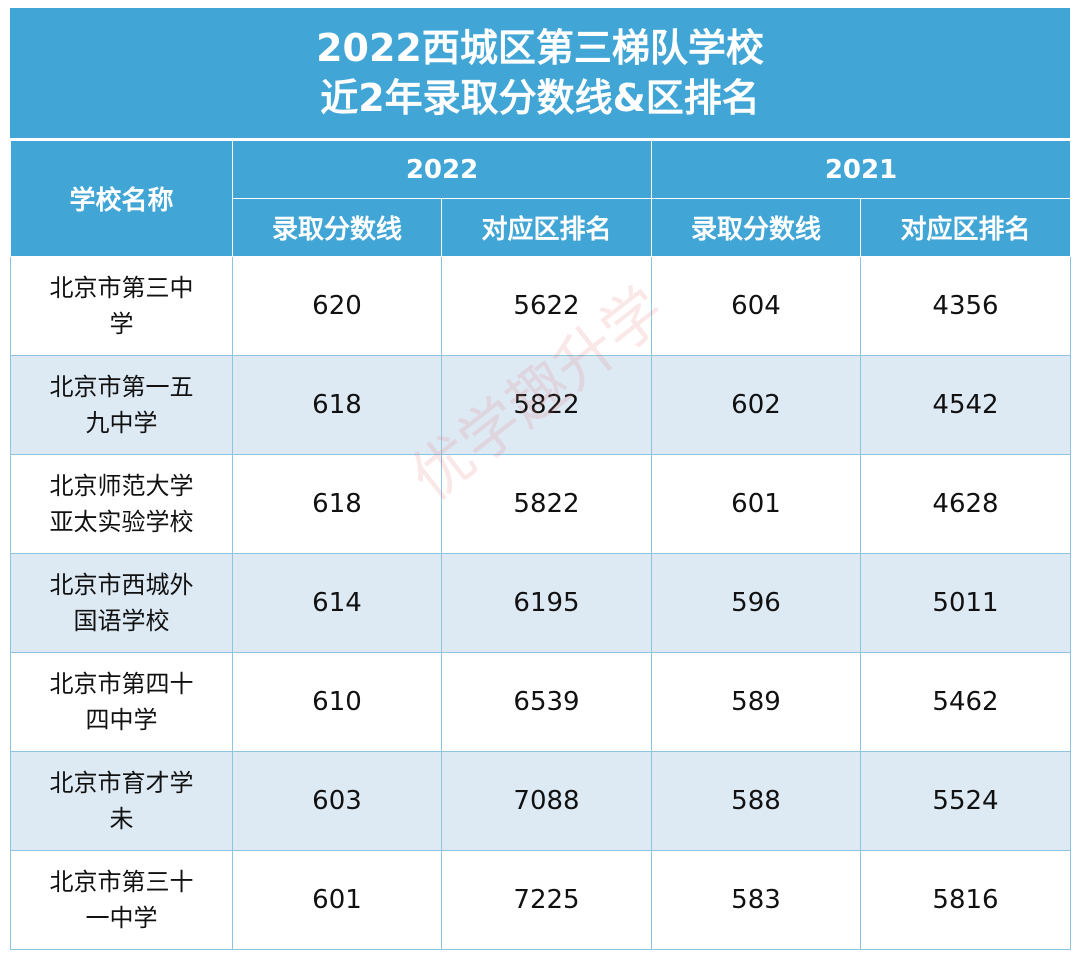 This screenshot has height=957, width=1080. I want to click on rank-2021-cell: 5462, so click(965, 702).